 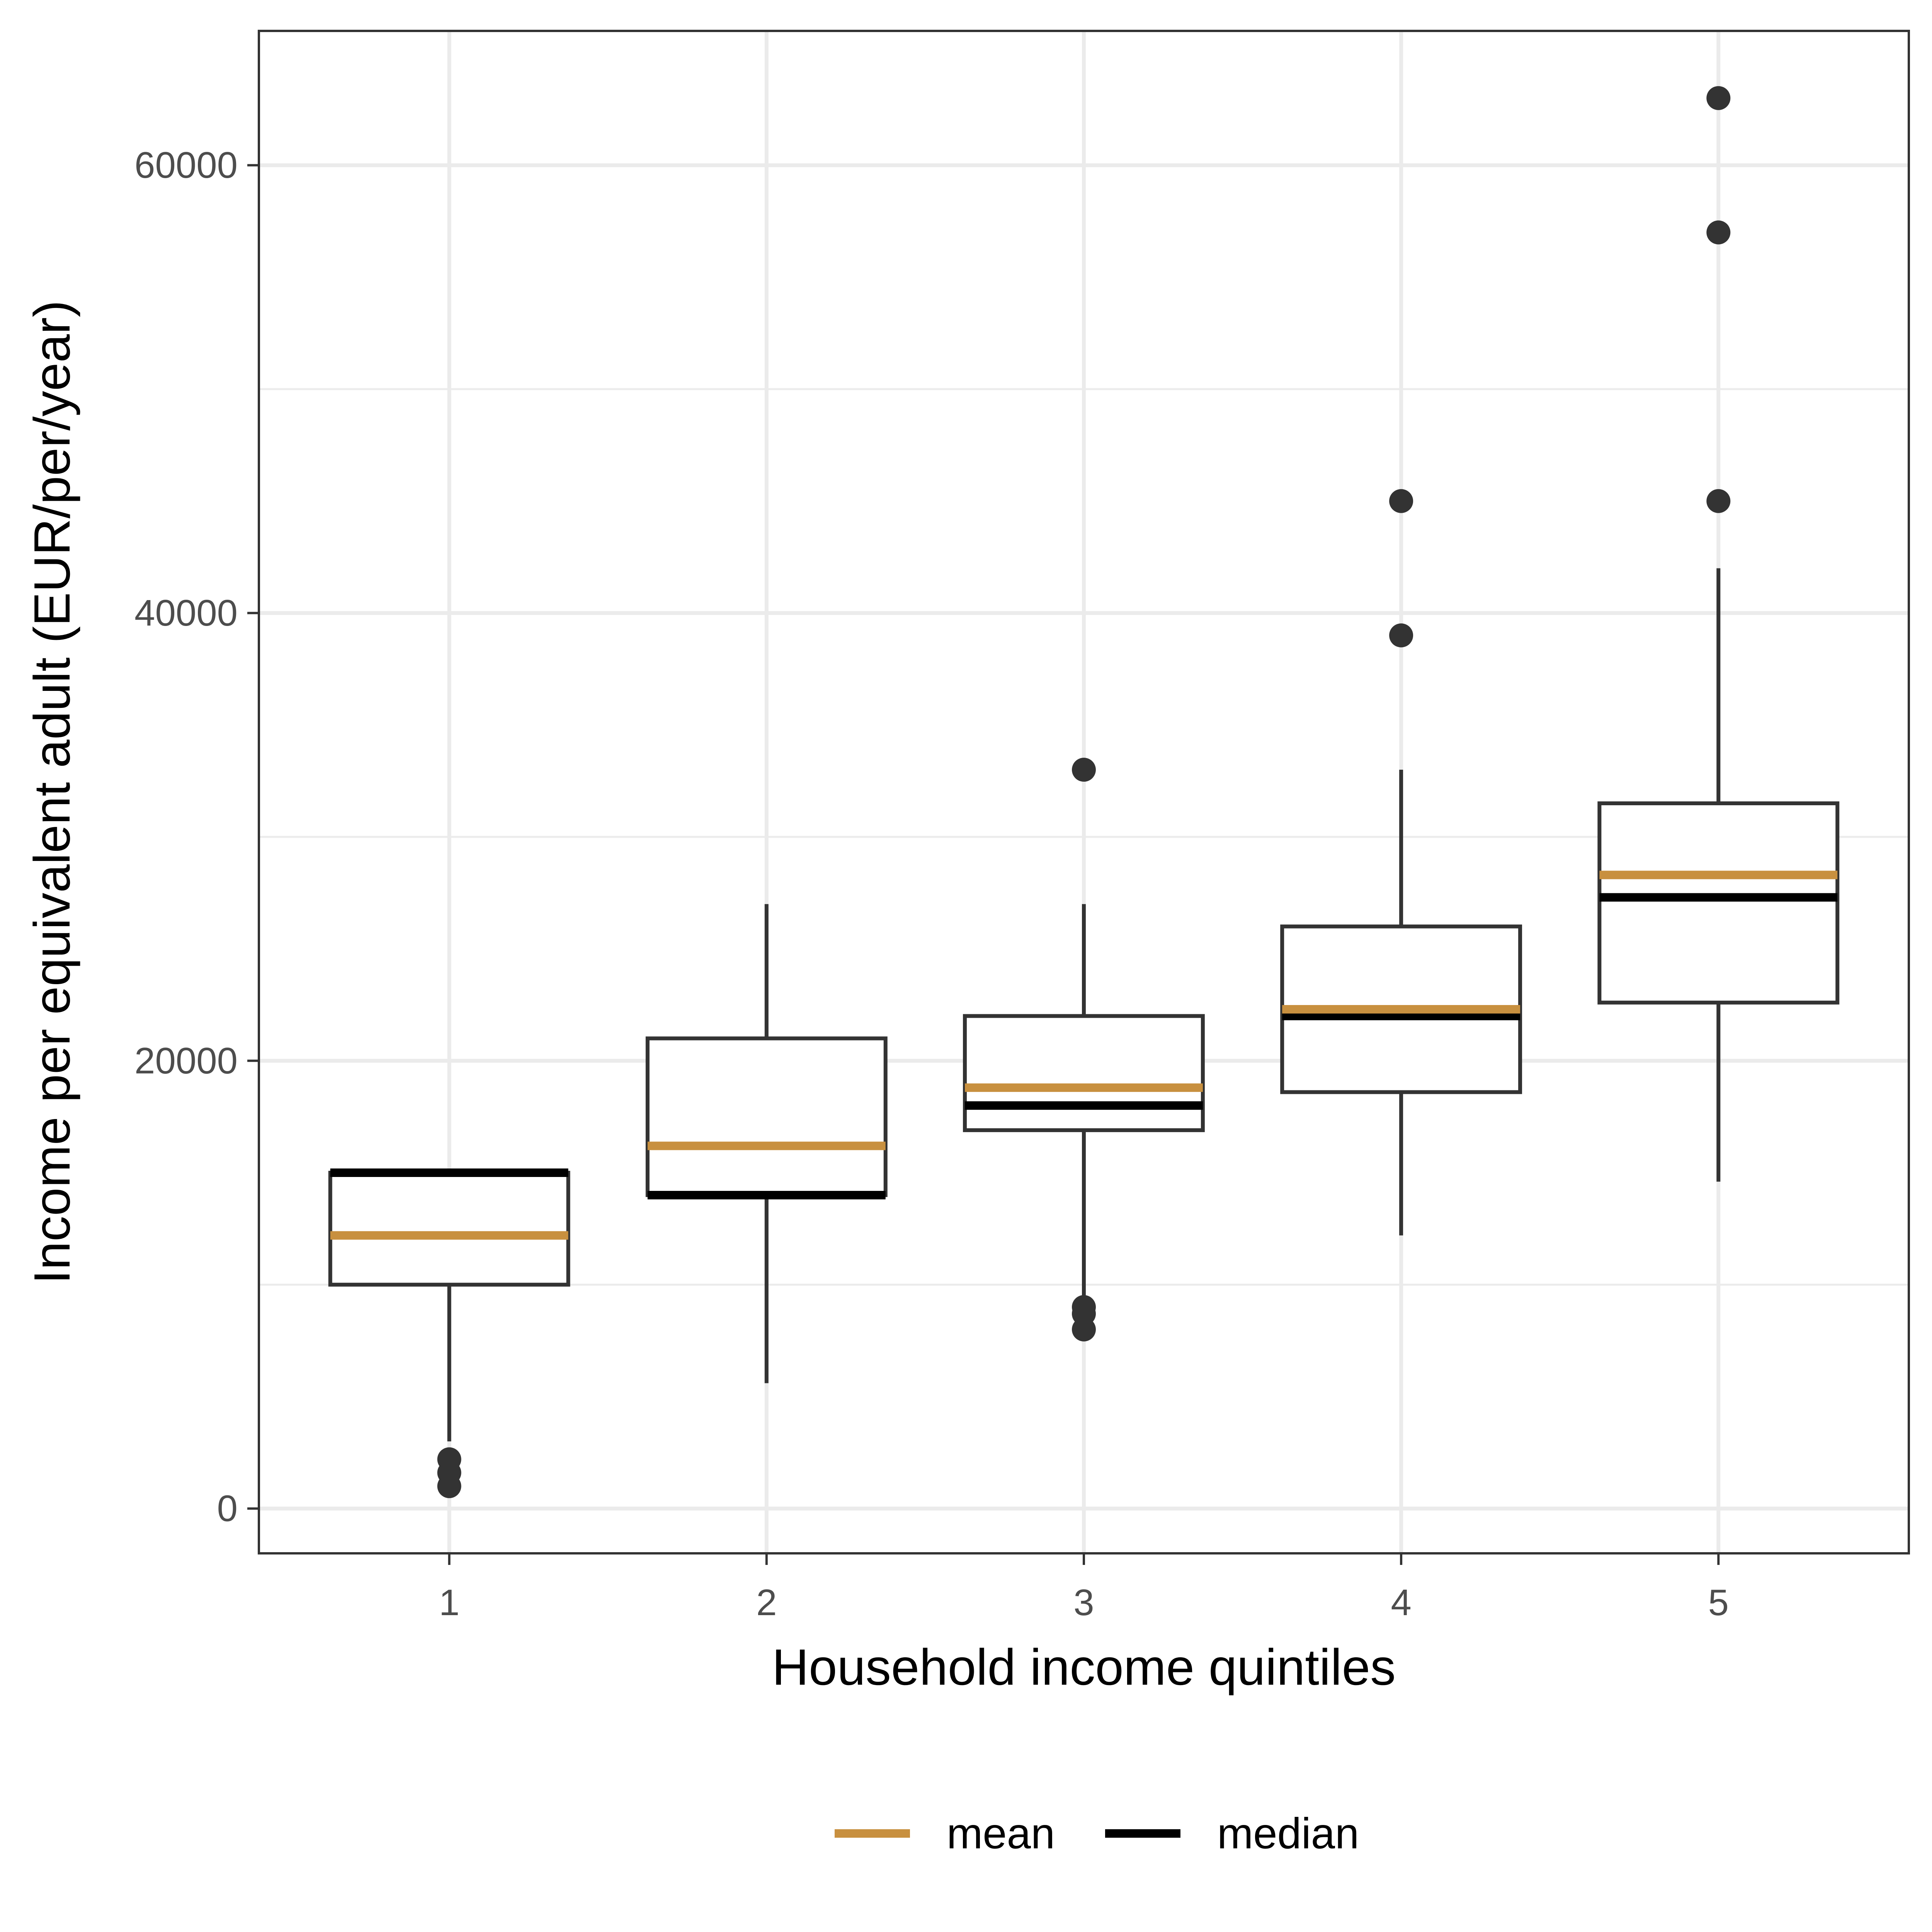 I want to click on x-tick-label: 5, so click(x=1718, y=1602).